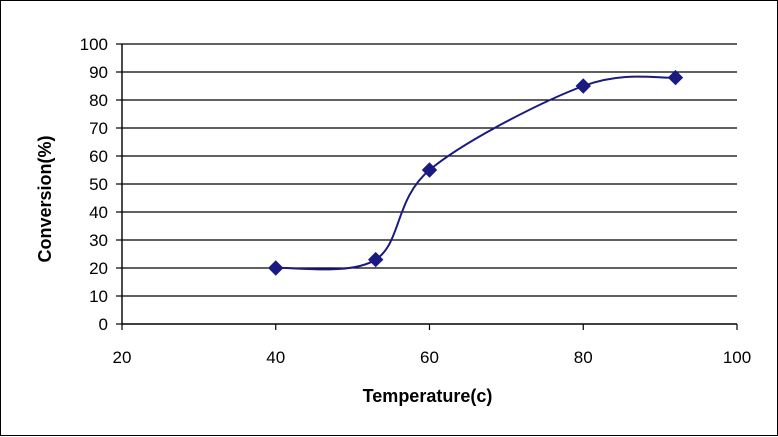 The width and height of the screenshot is (778, 437). Describe the element at coordinates (737, 357) in the screenshot. I see `x-tick-label-100: 100` at that location.